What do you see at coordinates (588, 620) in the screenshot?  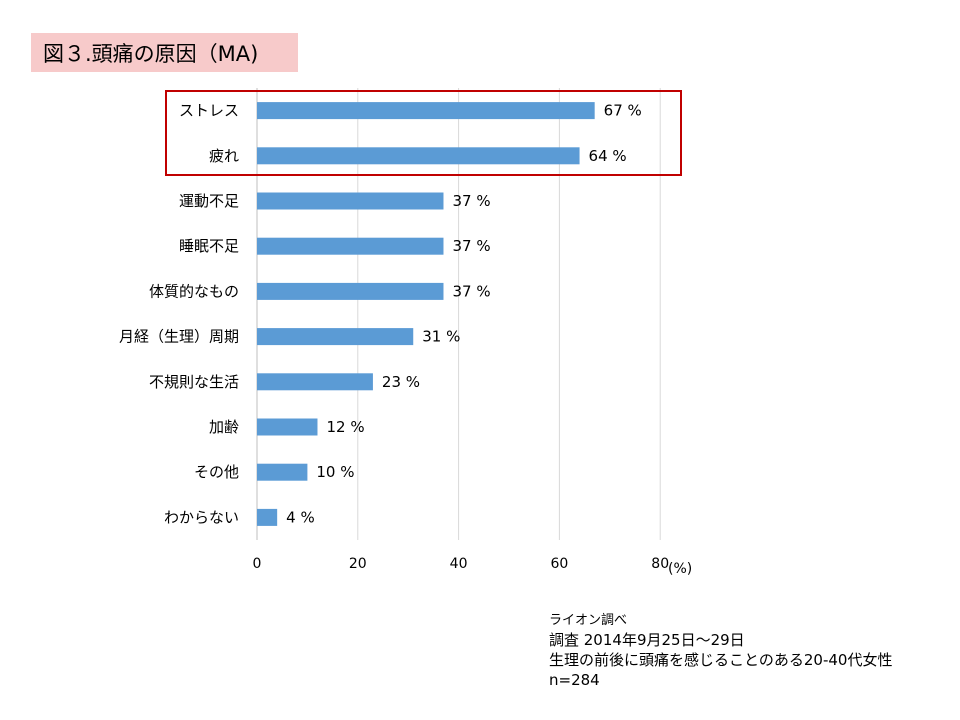 I see `source-note: ライオン調べ` at bounding box center [588, 620].